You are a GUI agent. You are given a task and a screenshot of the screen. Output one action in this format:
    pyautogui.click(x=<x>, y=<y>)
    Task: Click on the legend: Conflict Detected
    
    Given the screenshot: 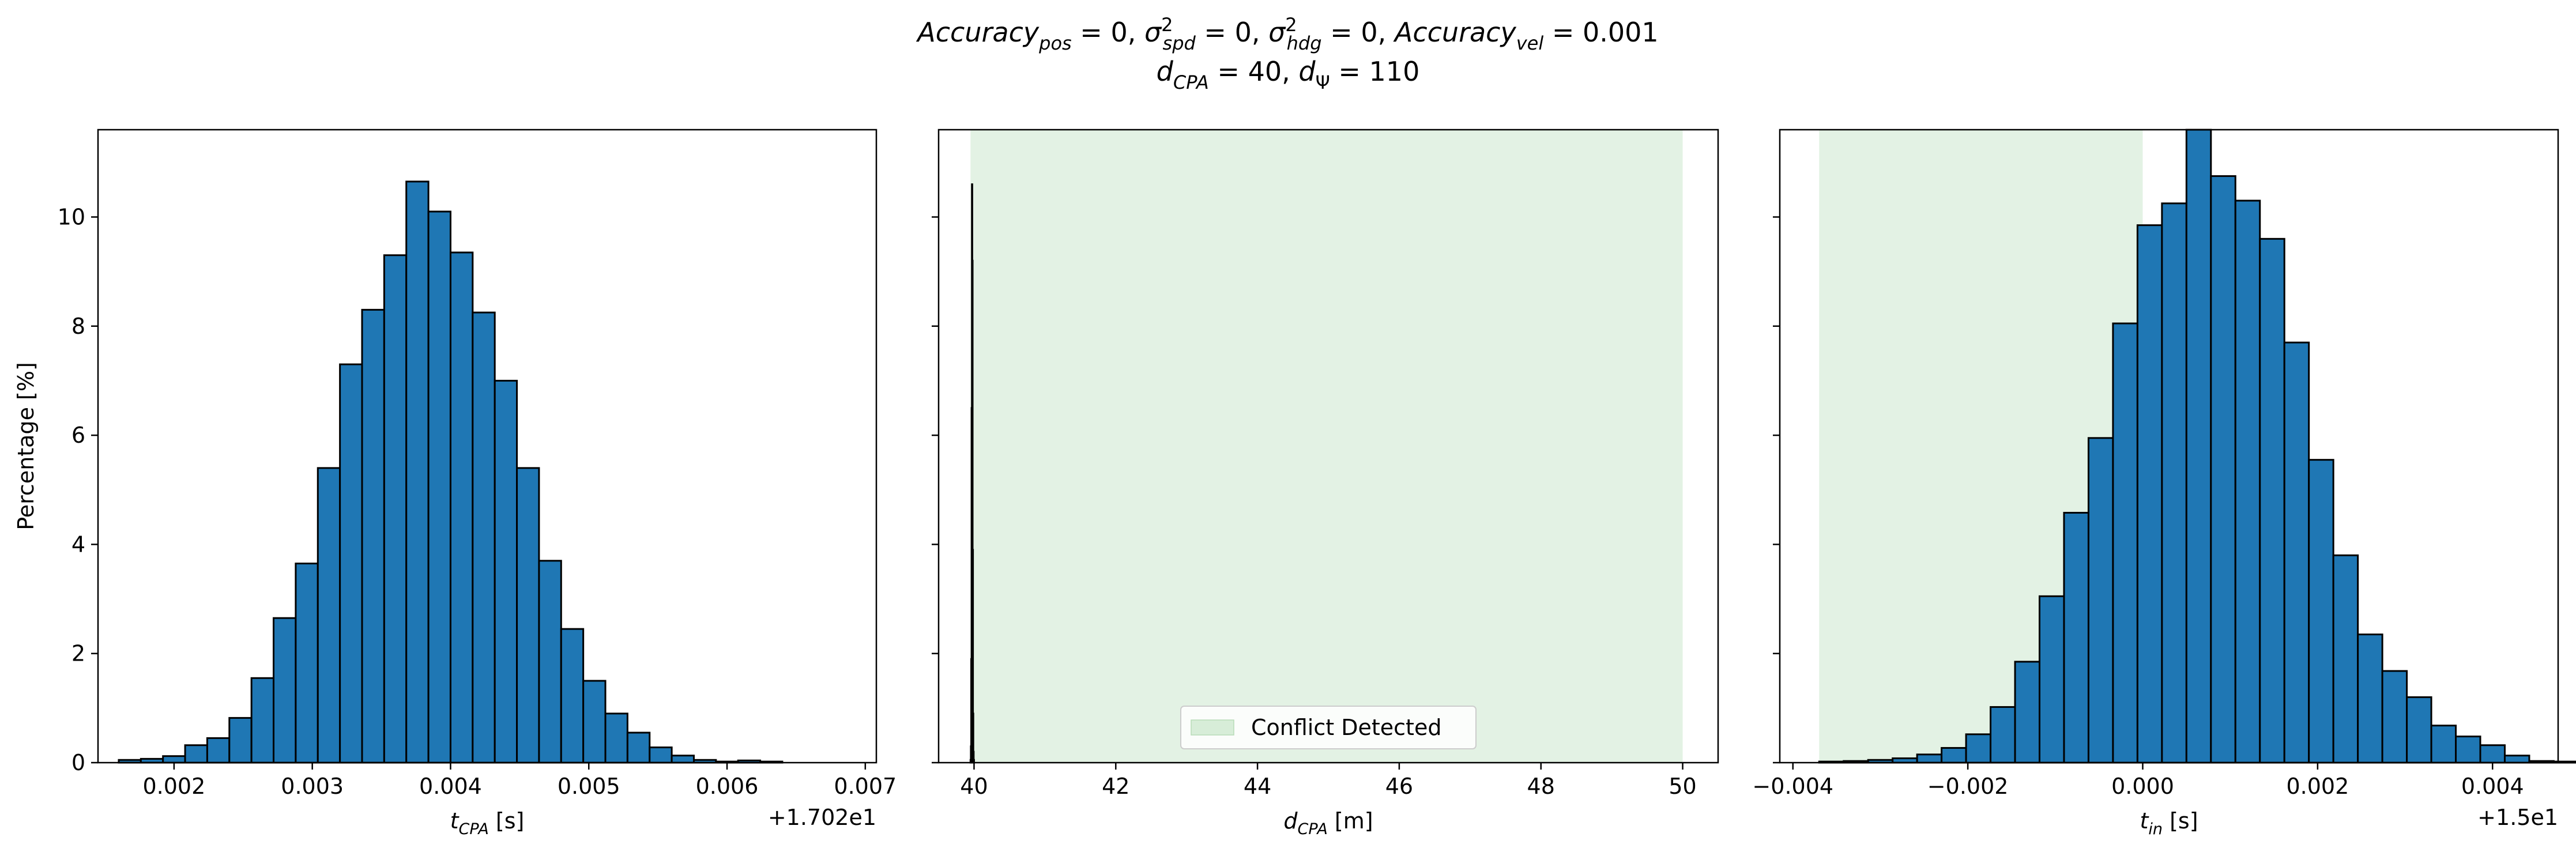 What is the action you would take?
    pyautogui.click(x=1328, y=727)
    